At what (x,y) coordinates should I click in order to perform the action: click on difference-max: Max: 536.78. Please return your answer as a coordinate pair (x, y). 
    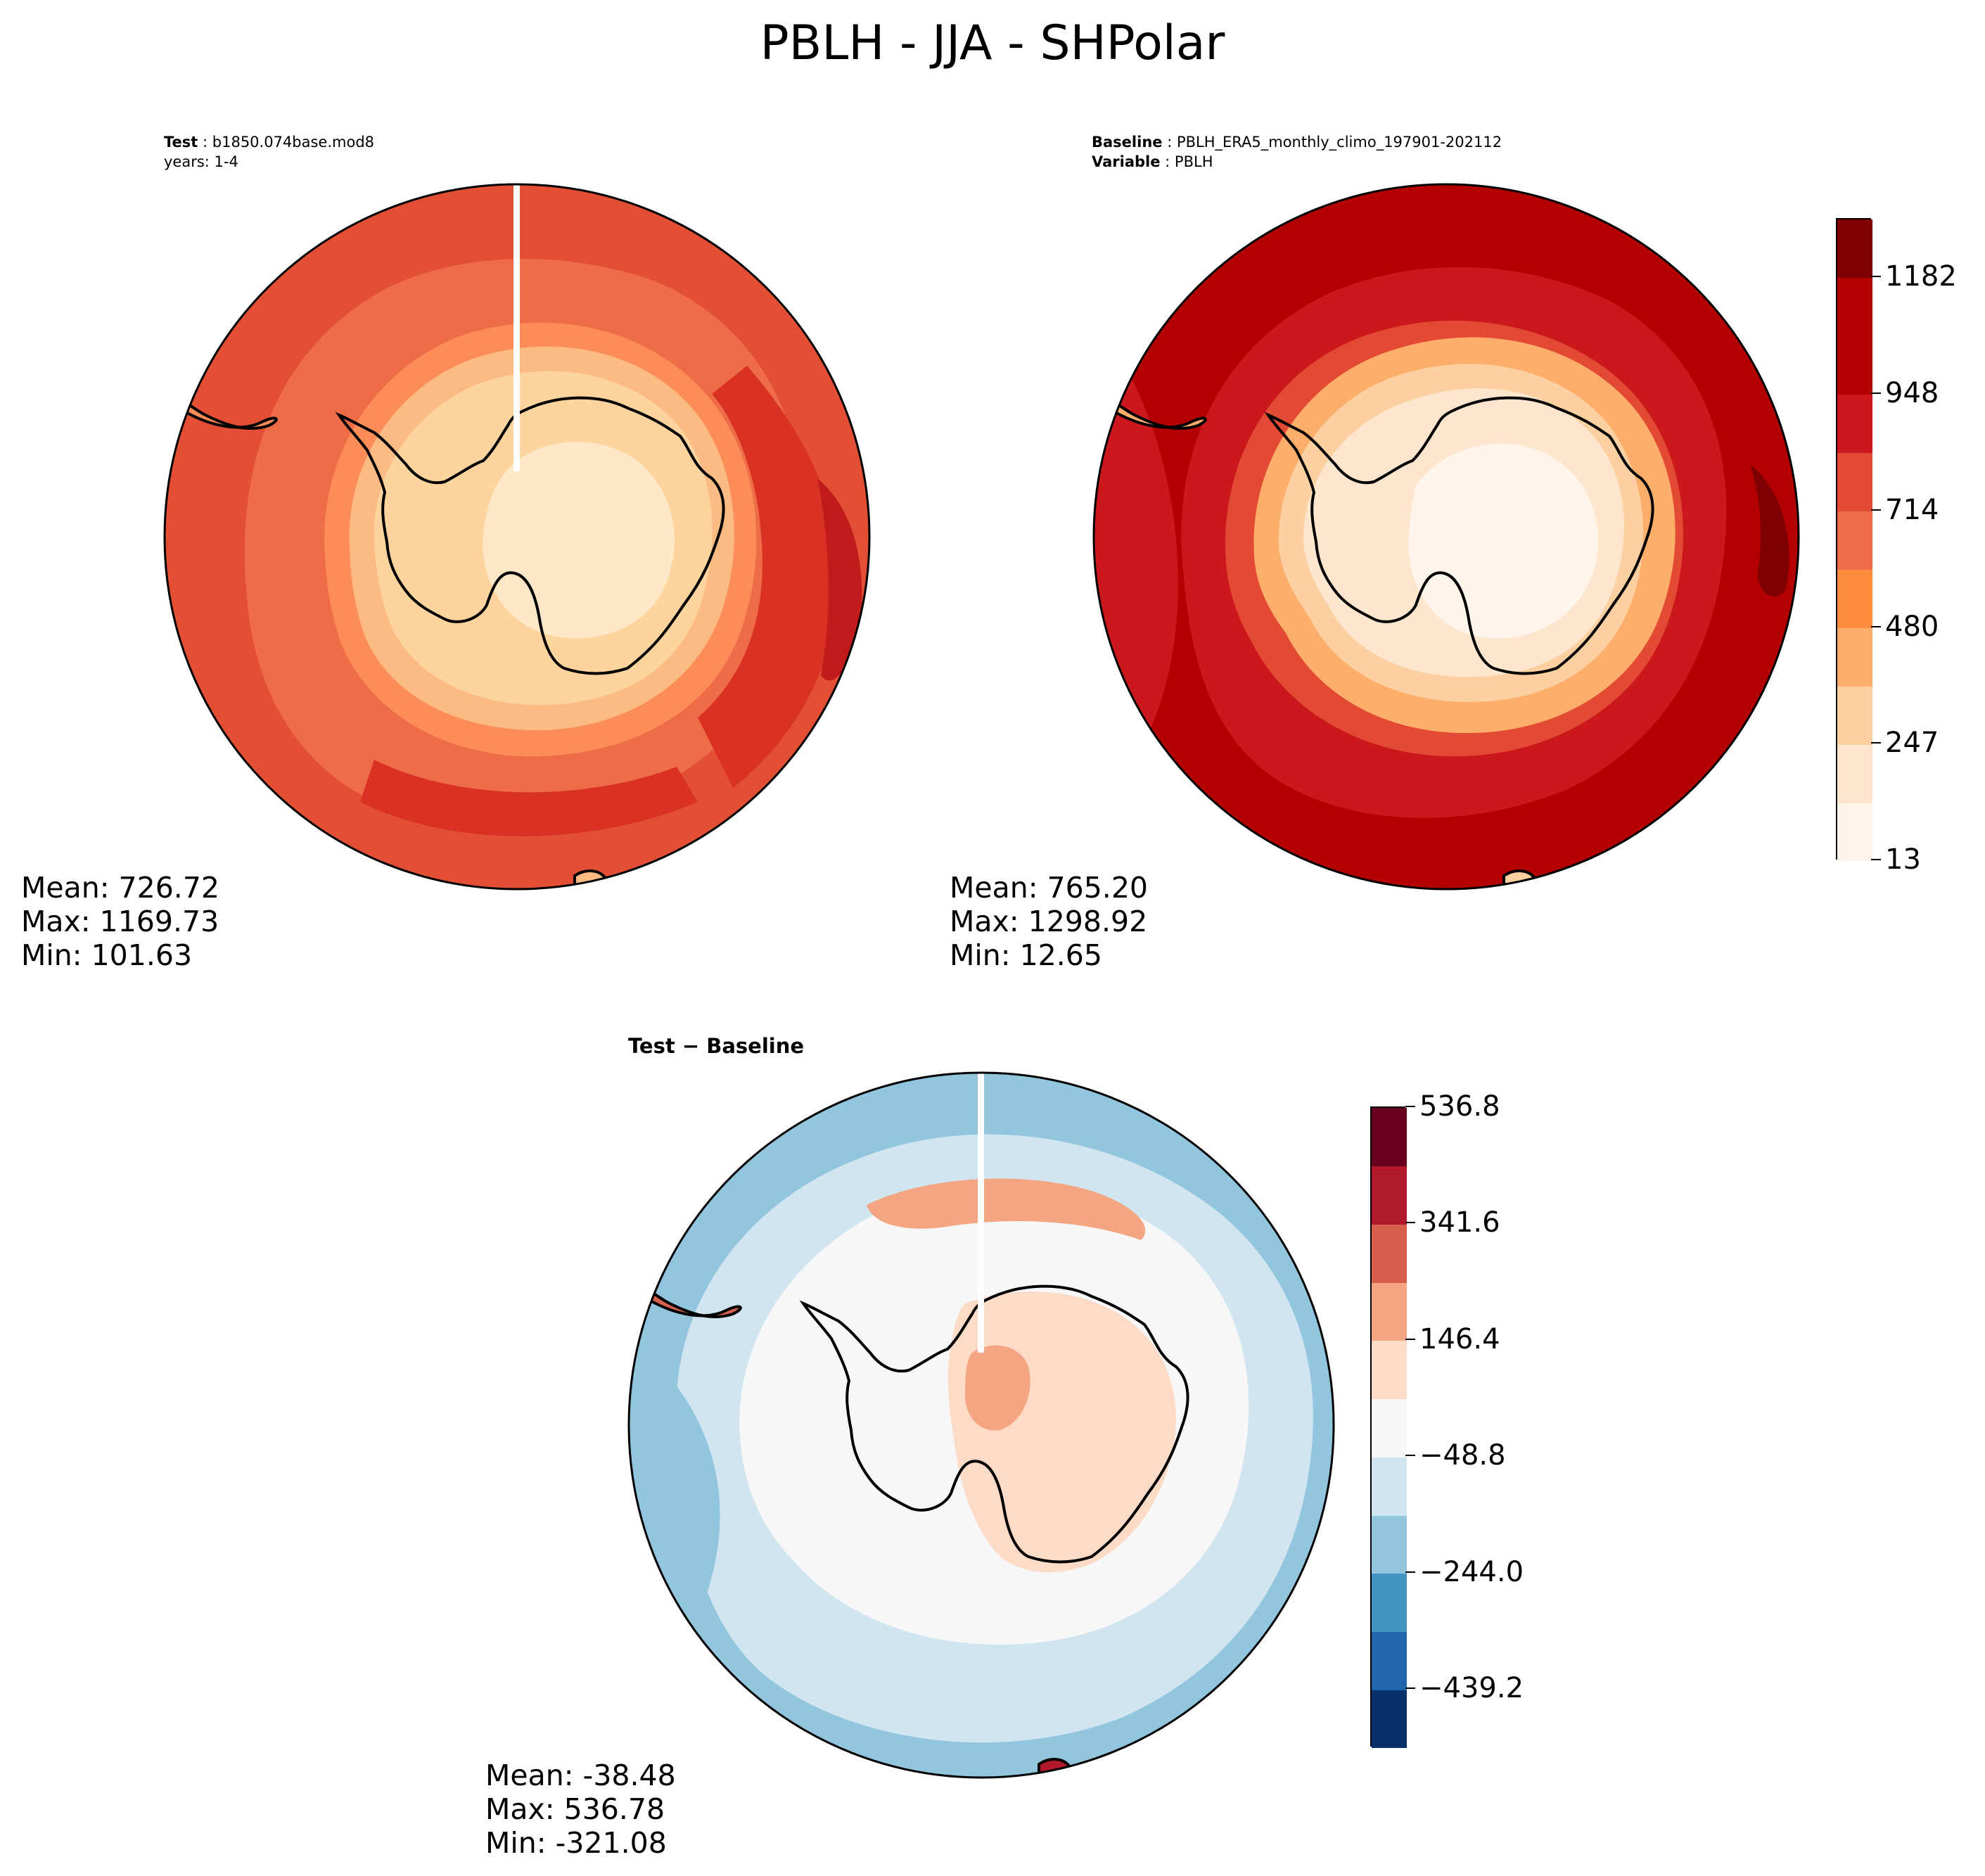
    Looking at the image, I should click on (575, 1809).